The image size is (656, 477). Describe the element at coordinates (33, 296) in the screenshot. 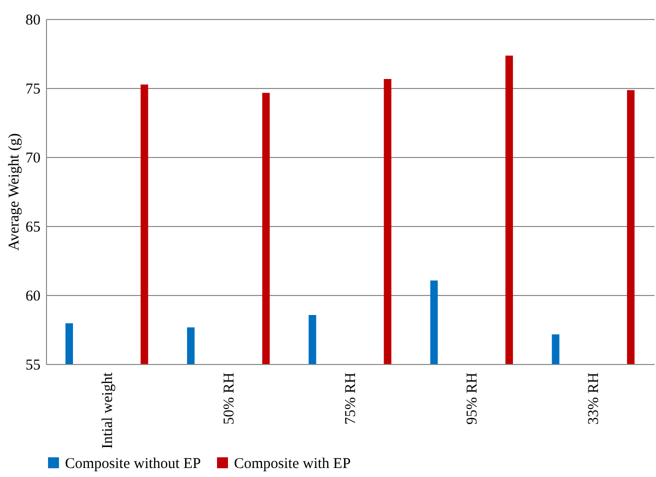

I see `y-tick-label: 60` at that location.